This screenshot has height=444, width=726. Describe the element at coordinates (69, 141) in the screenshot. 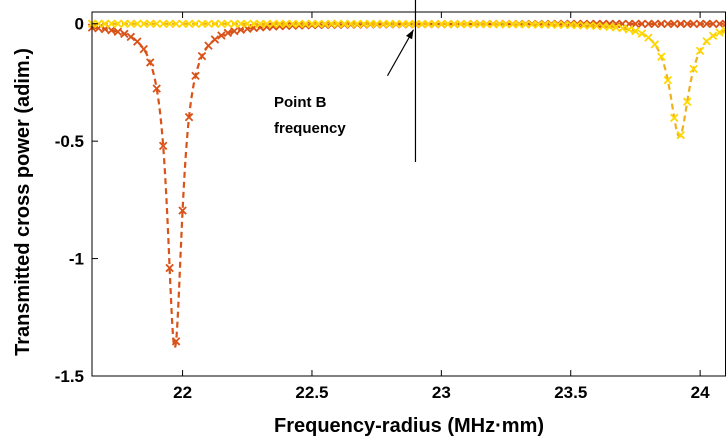

I see `y-tick-label: -0.5` at that location.